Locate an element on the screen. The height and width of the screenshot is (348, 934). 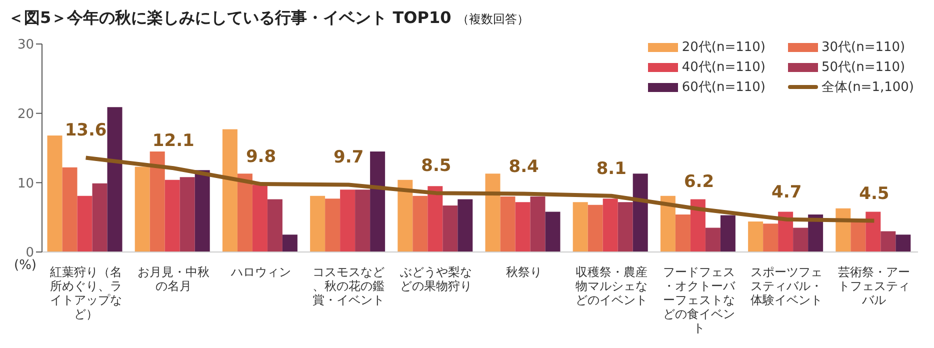
y-tick-label: 20 is located at coordinates (25, 114).